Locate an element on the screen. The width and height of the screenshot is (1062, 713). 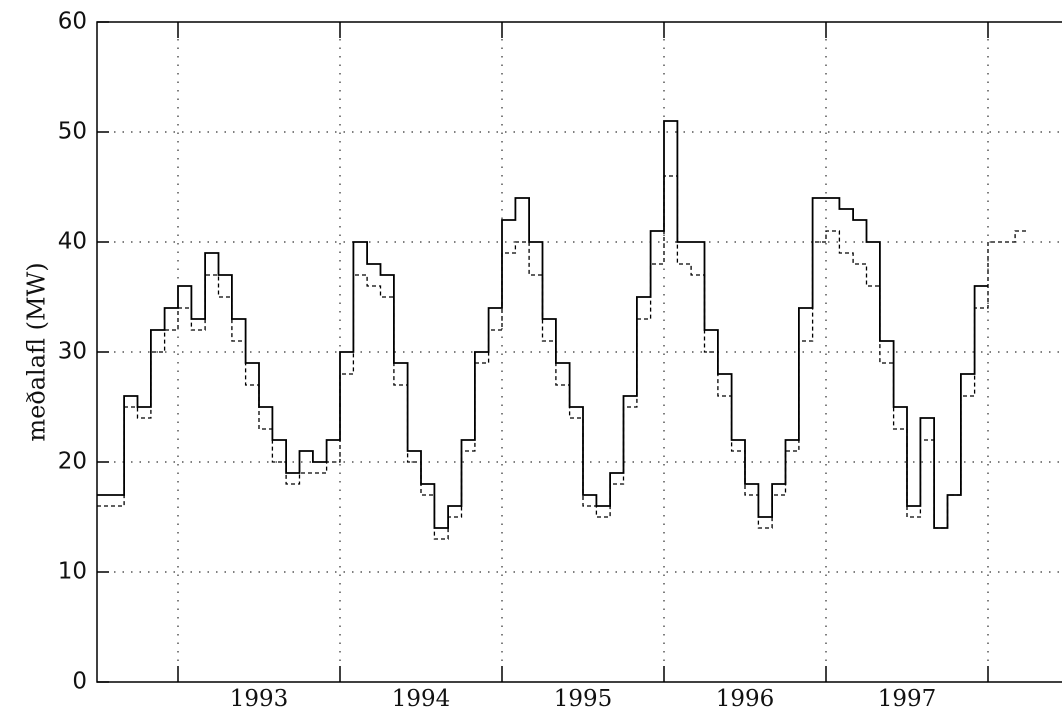
y-axis-label: meðalafl (MW) is located at coordinates (37, 351).